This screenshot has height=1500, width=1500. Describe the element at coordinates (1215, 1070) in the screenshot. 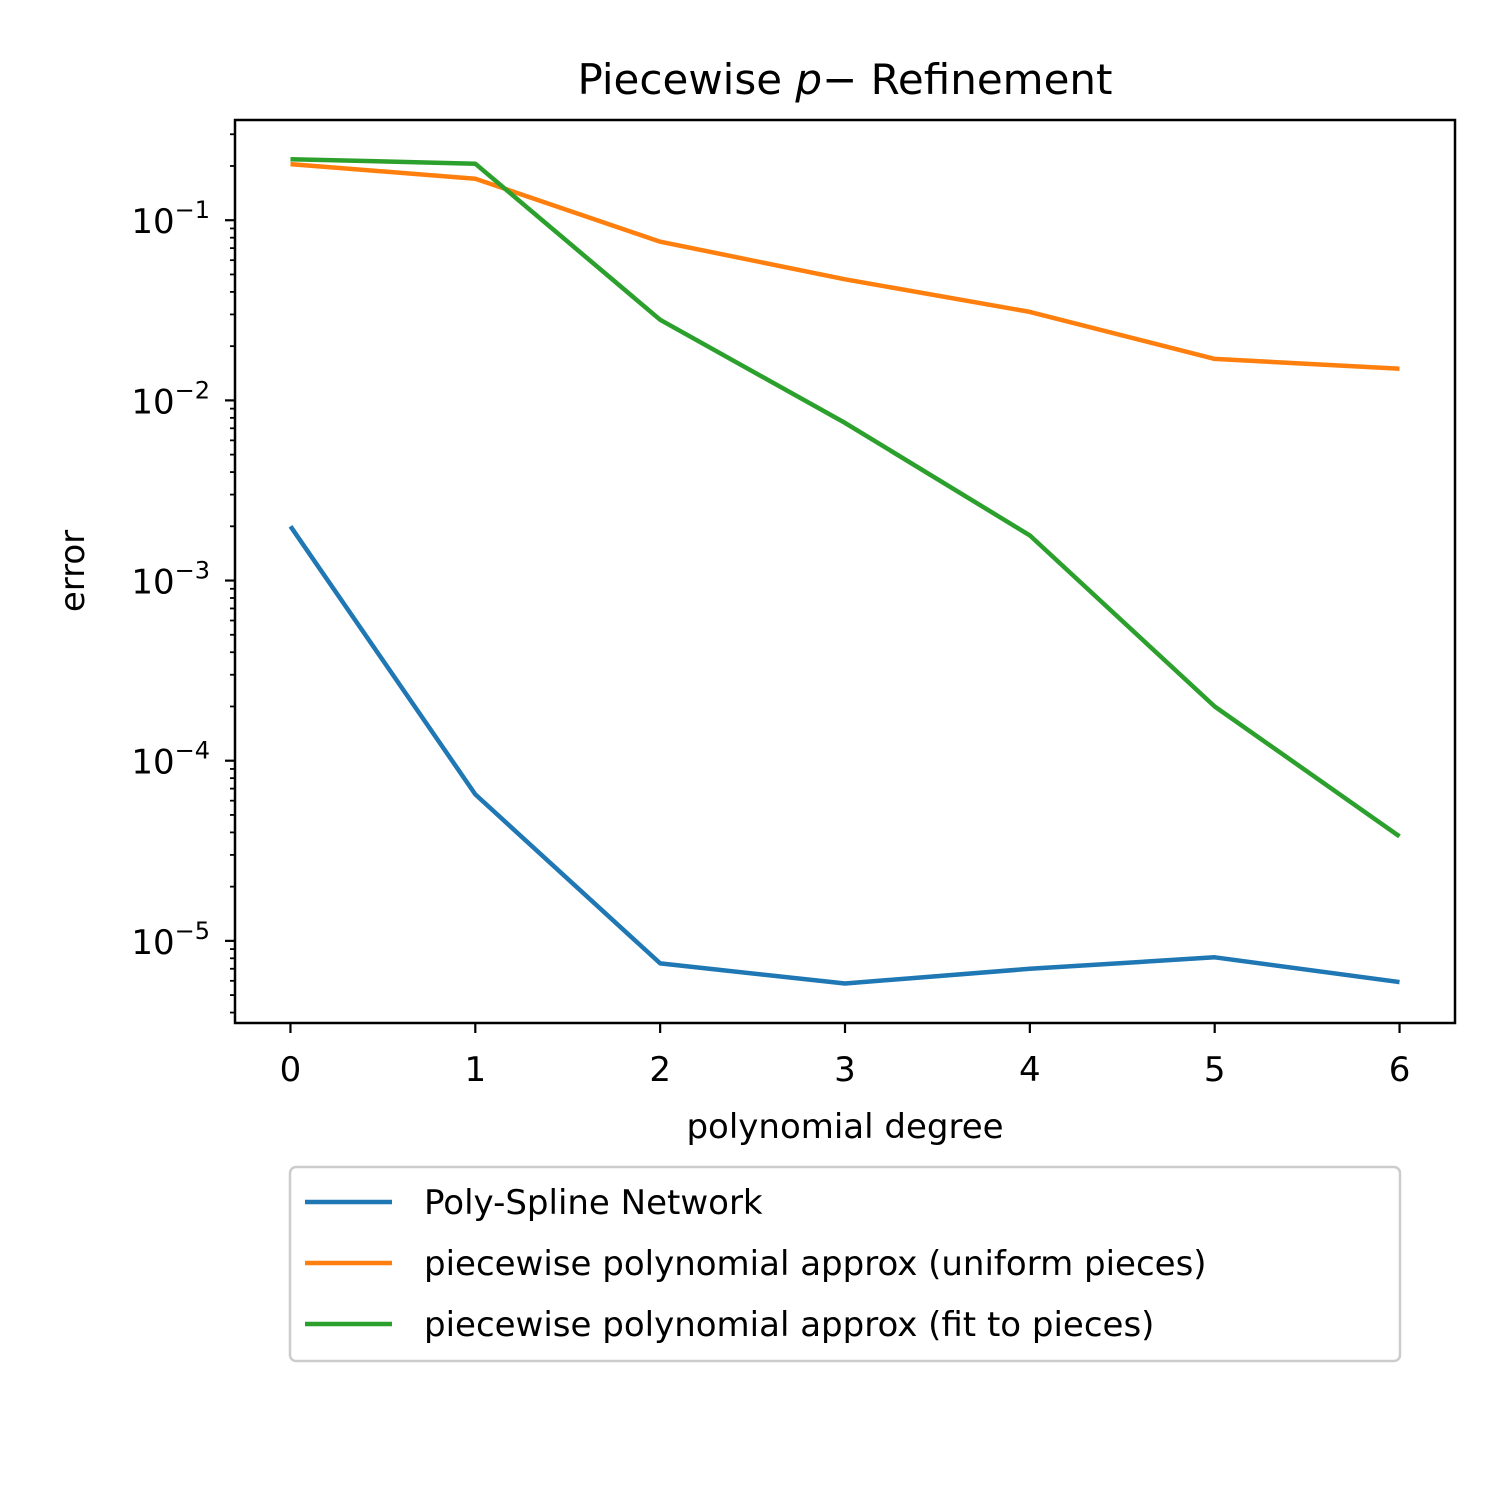

I see `x-tick-label: 5` at that location.